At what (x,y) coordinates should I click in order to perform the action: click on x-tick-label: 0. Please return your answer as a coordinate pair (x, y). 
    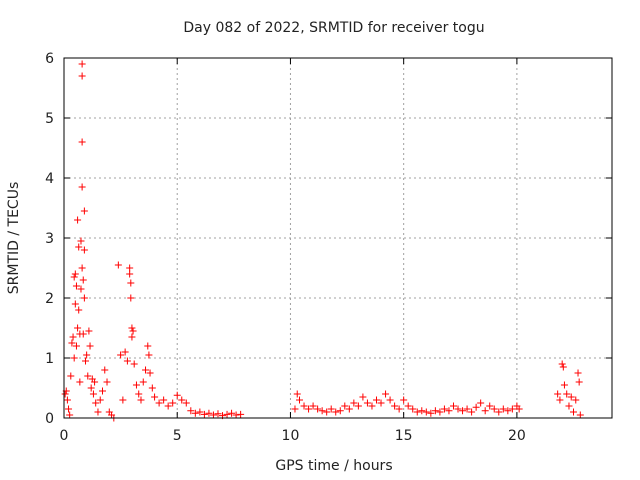
    Looking at the image, I should click on (64, 436).